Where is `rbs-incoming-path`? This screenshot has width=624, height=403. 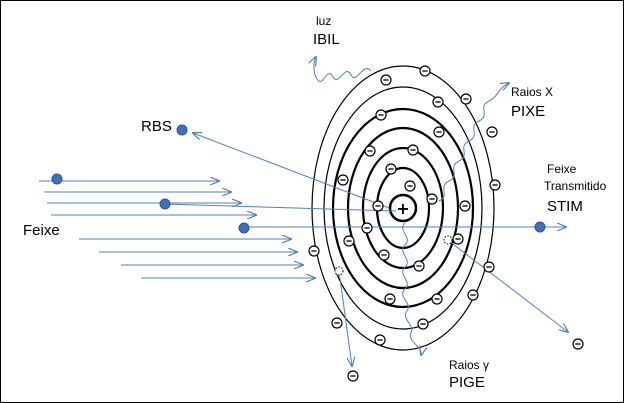
rbs-incoming-path is located at coordinates (280, 207).